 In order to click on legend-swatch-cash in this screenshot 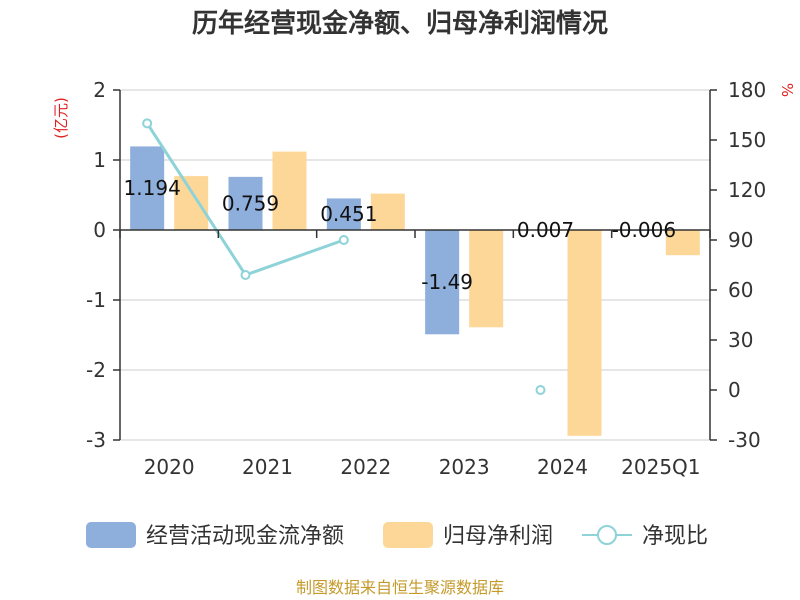, I will do `click(111, 535)`.